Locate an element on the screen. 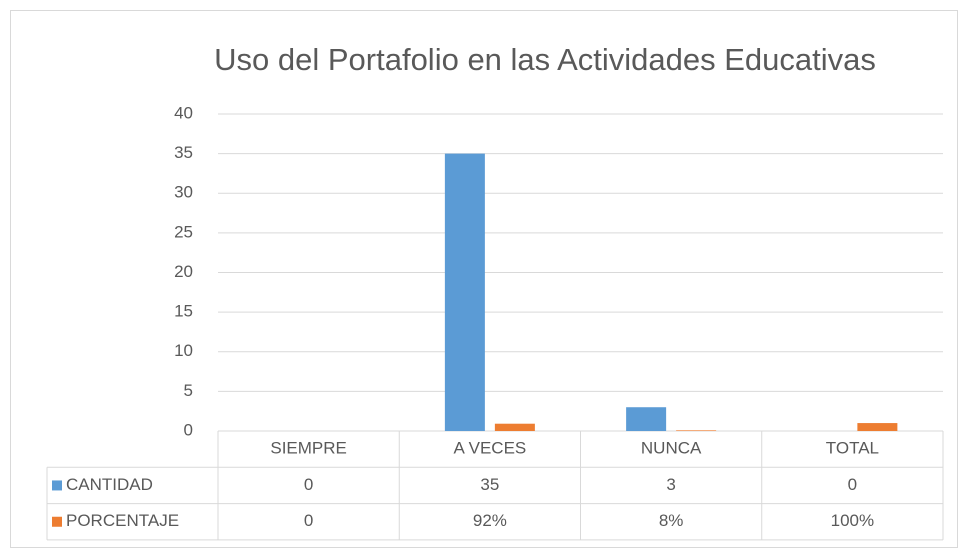 This screenshot has height=549, width=959. y-tick-label: 20 is located at coordinates (183, 271).